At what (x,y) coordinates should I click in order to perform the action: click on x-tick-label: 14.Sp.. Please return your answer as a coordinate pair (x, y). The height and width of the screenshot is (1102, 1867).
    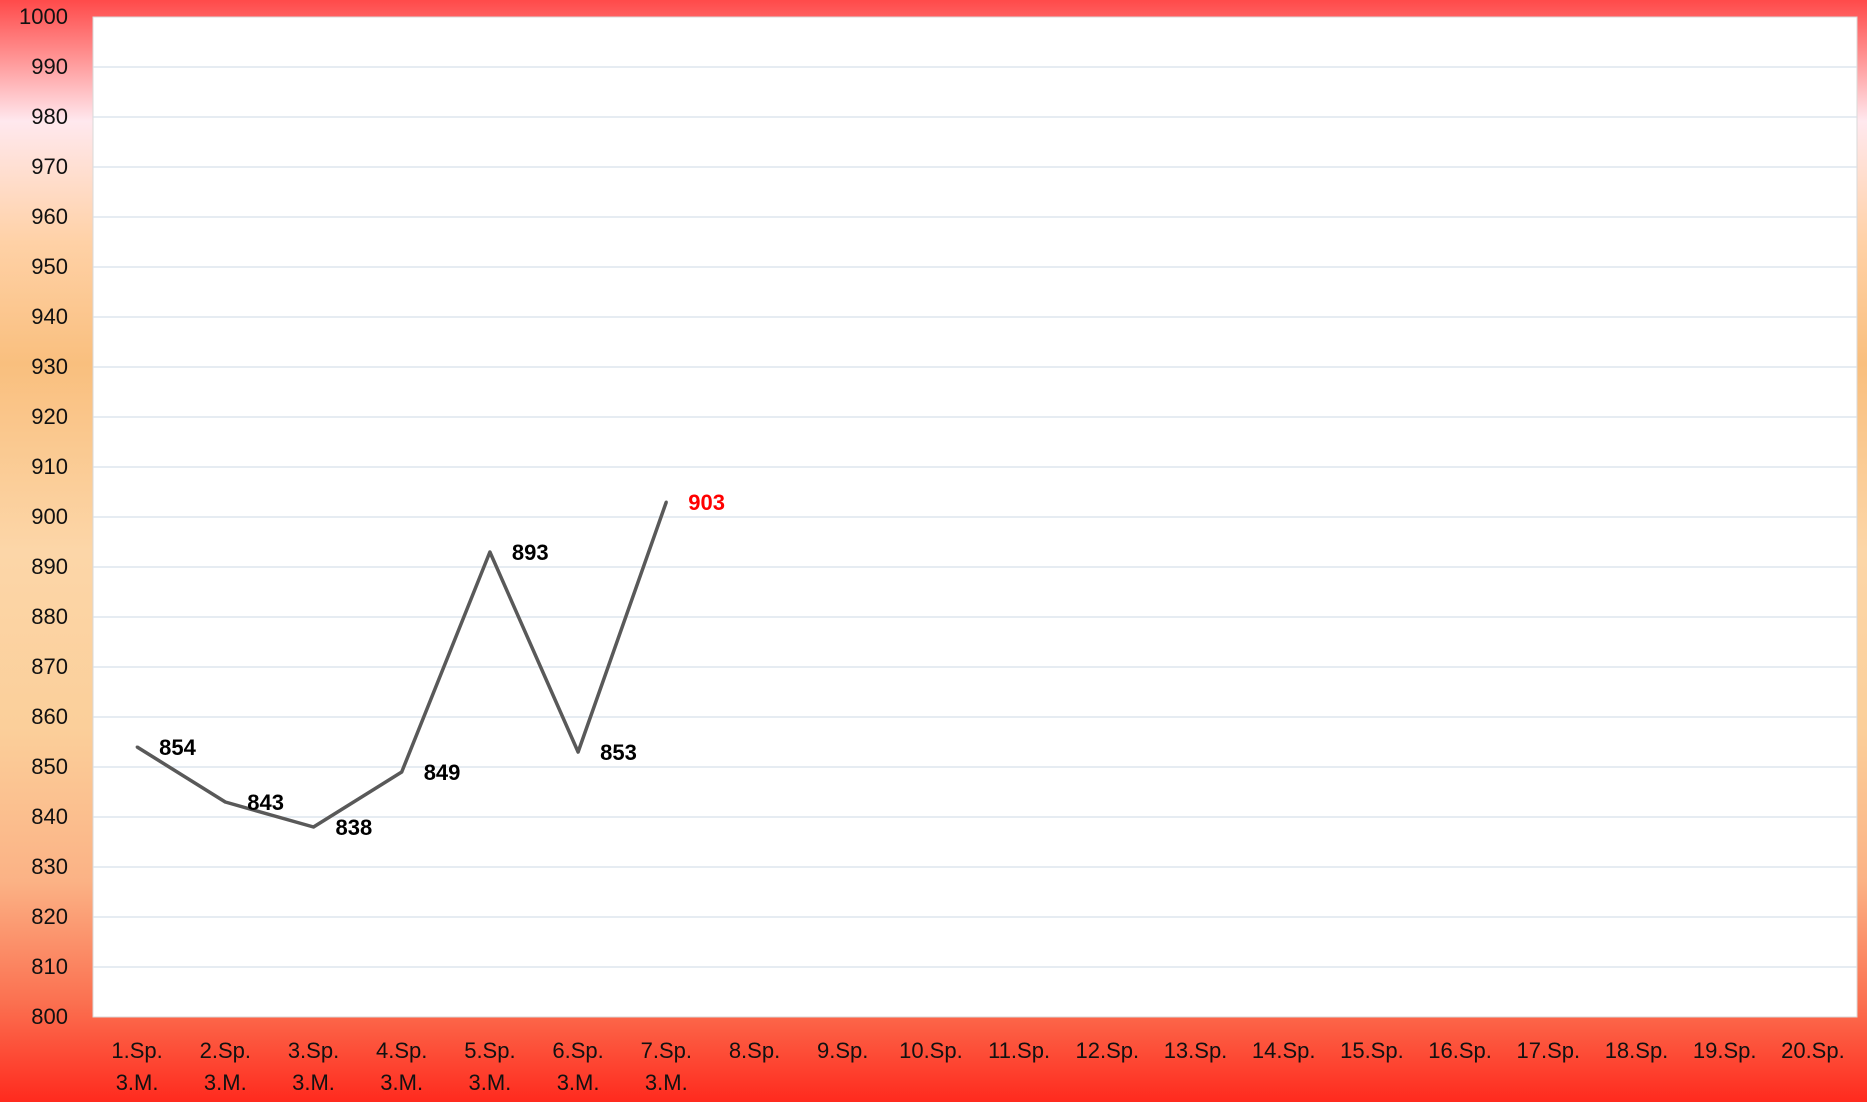
    Looking at the image, I should click on (1284, 1050).